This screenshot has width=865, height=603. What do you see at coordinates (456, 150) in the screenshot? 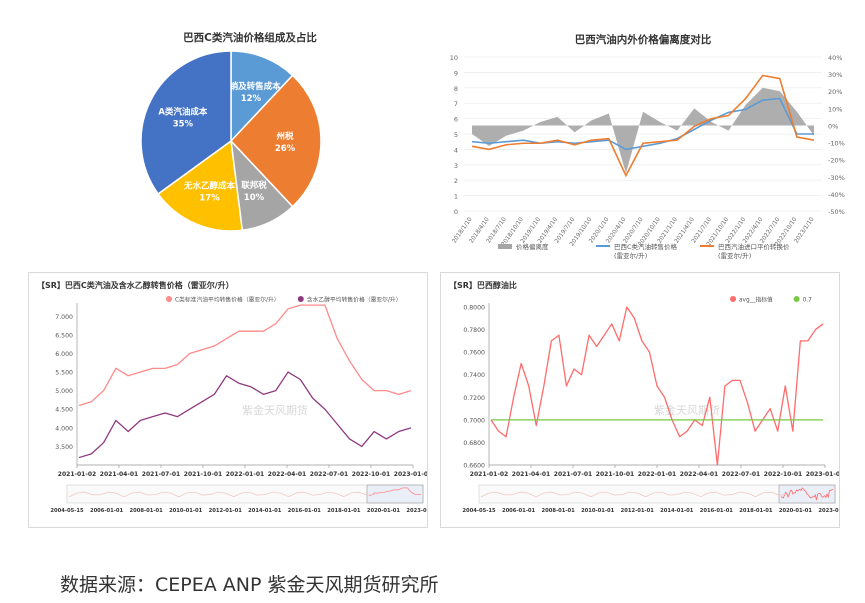
I see `left-tick-label: 4` at bounding box center [456, 150].